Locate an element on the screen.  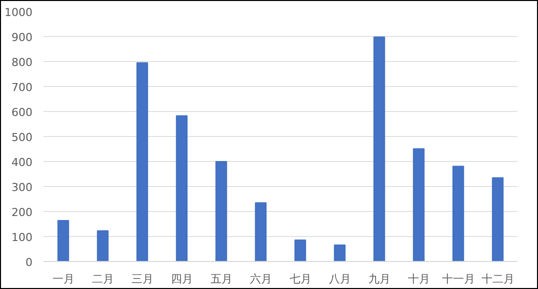
y-tick-label: 0 is located at coordinates (29, 262).